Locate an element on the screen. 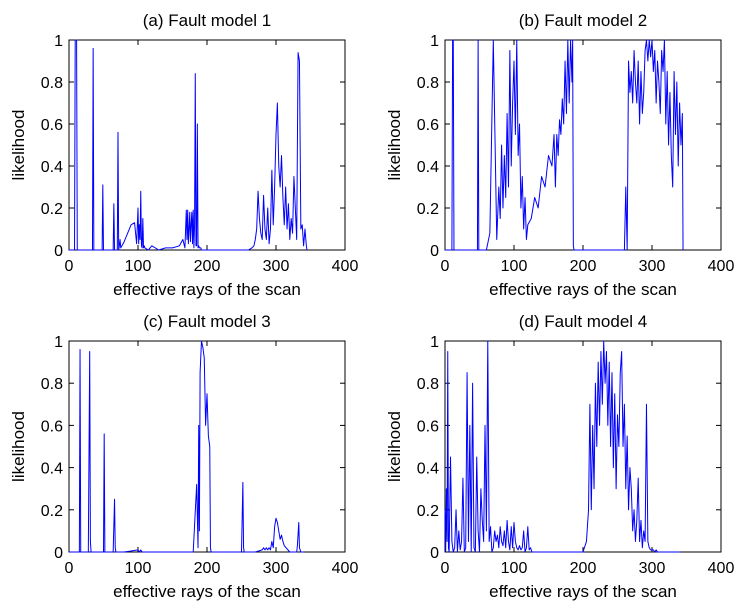  chart-title: (b) Fault model 2 is located at coordinates (583, 20).